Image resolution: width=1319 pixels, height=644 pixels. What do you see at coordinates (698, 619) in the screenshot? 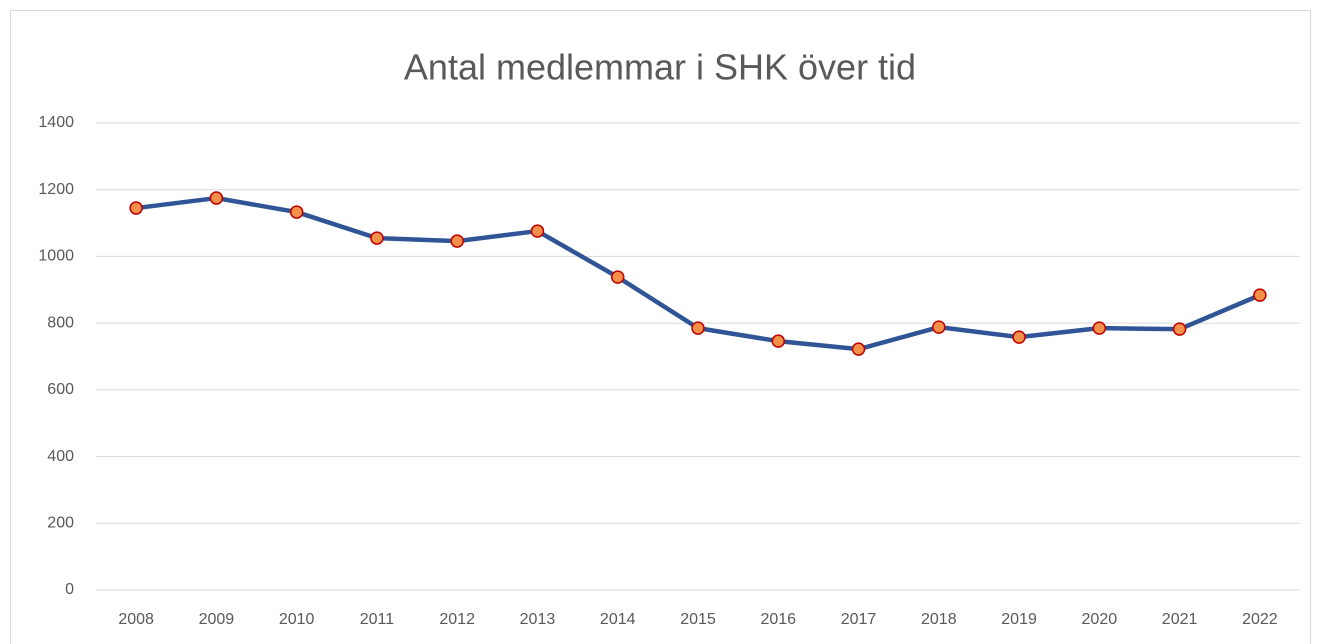
I see `x-tick-label: 2015` at bounding box center [698, 619].